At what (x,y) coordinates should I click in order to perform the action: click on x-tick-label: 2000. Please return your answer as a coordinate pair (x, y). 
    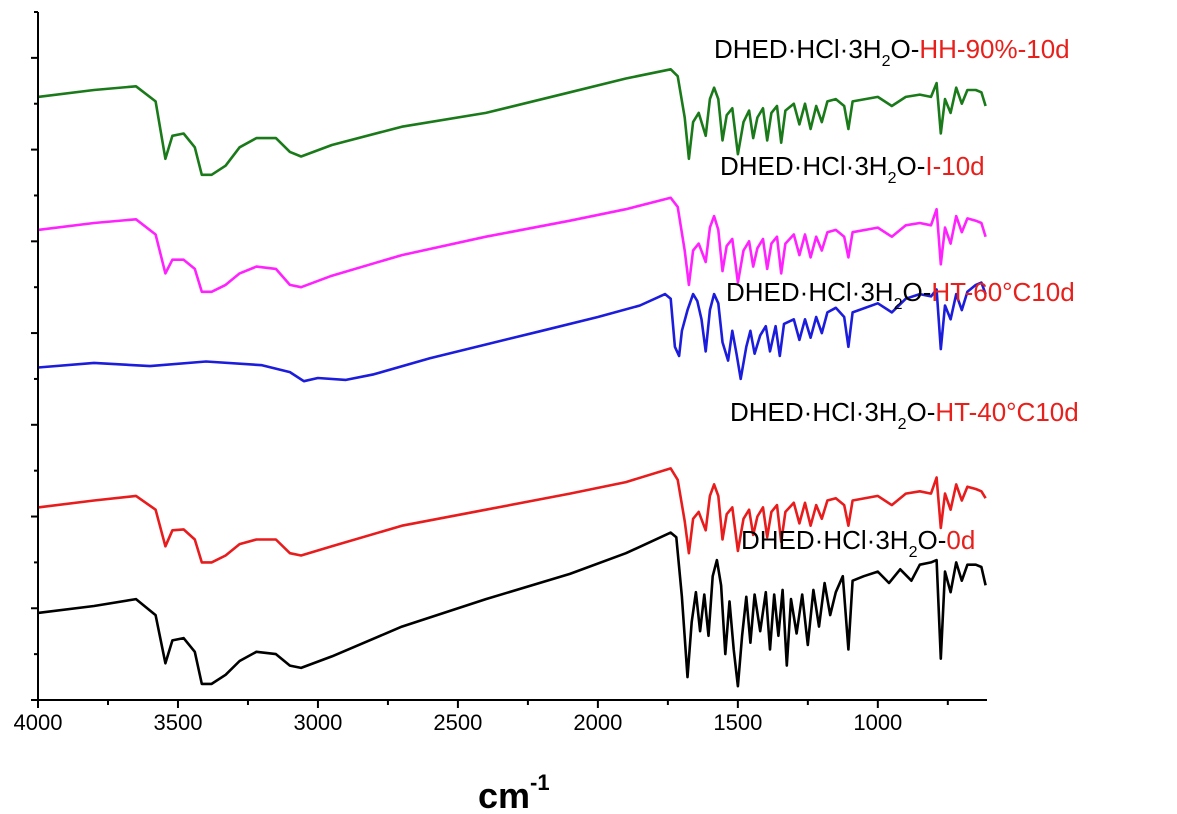
    Looking at the image, I should click on (597, 722).